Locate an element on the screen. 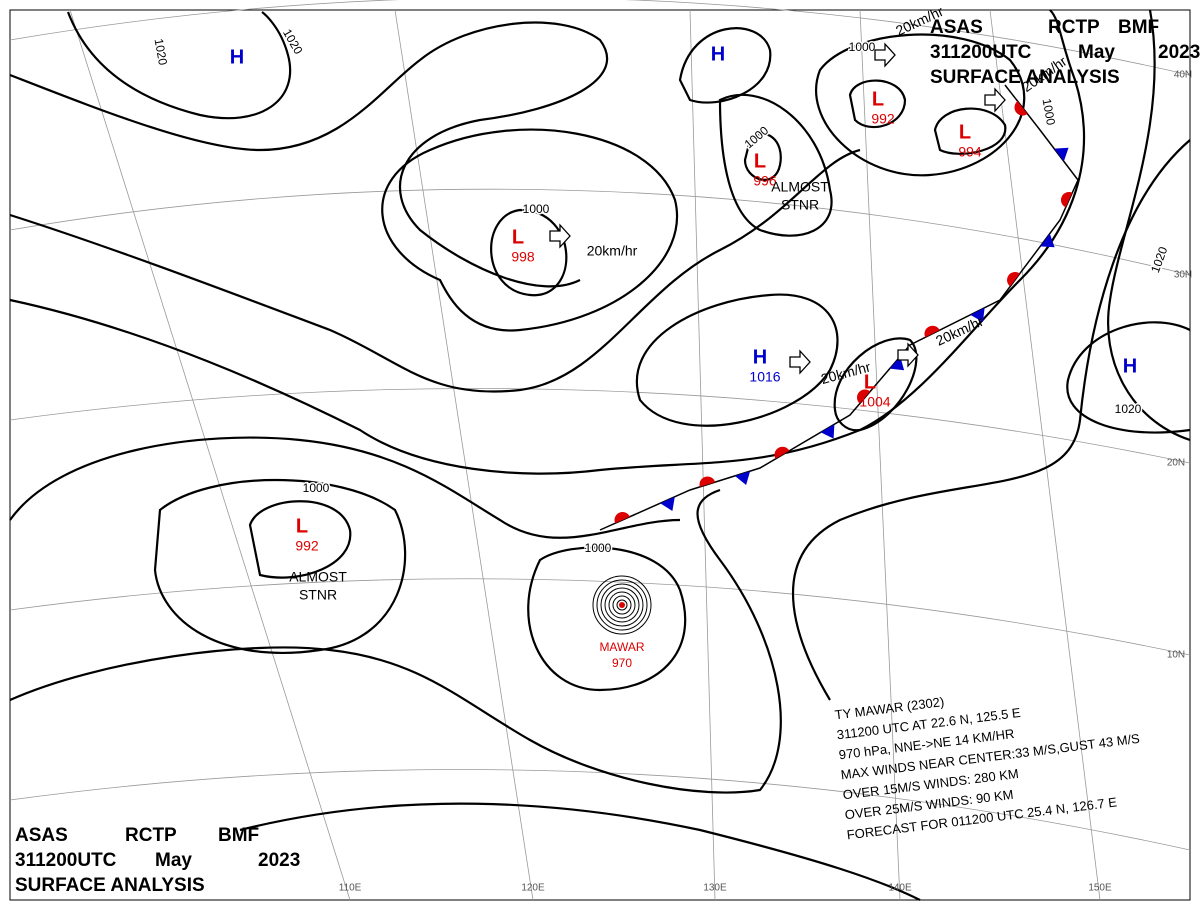  movement-label: 20km/hr is located at coordinates (612, 251).